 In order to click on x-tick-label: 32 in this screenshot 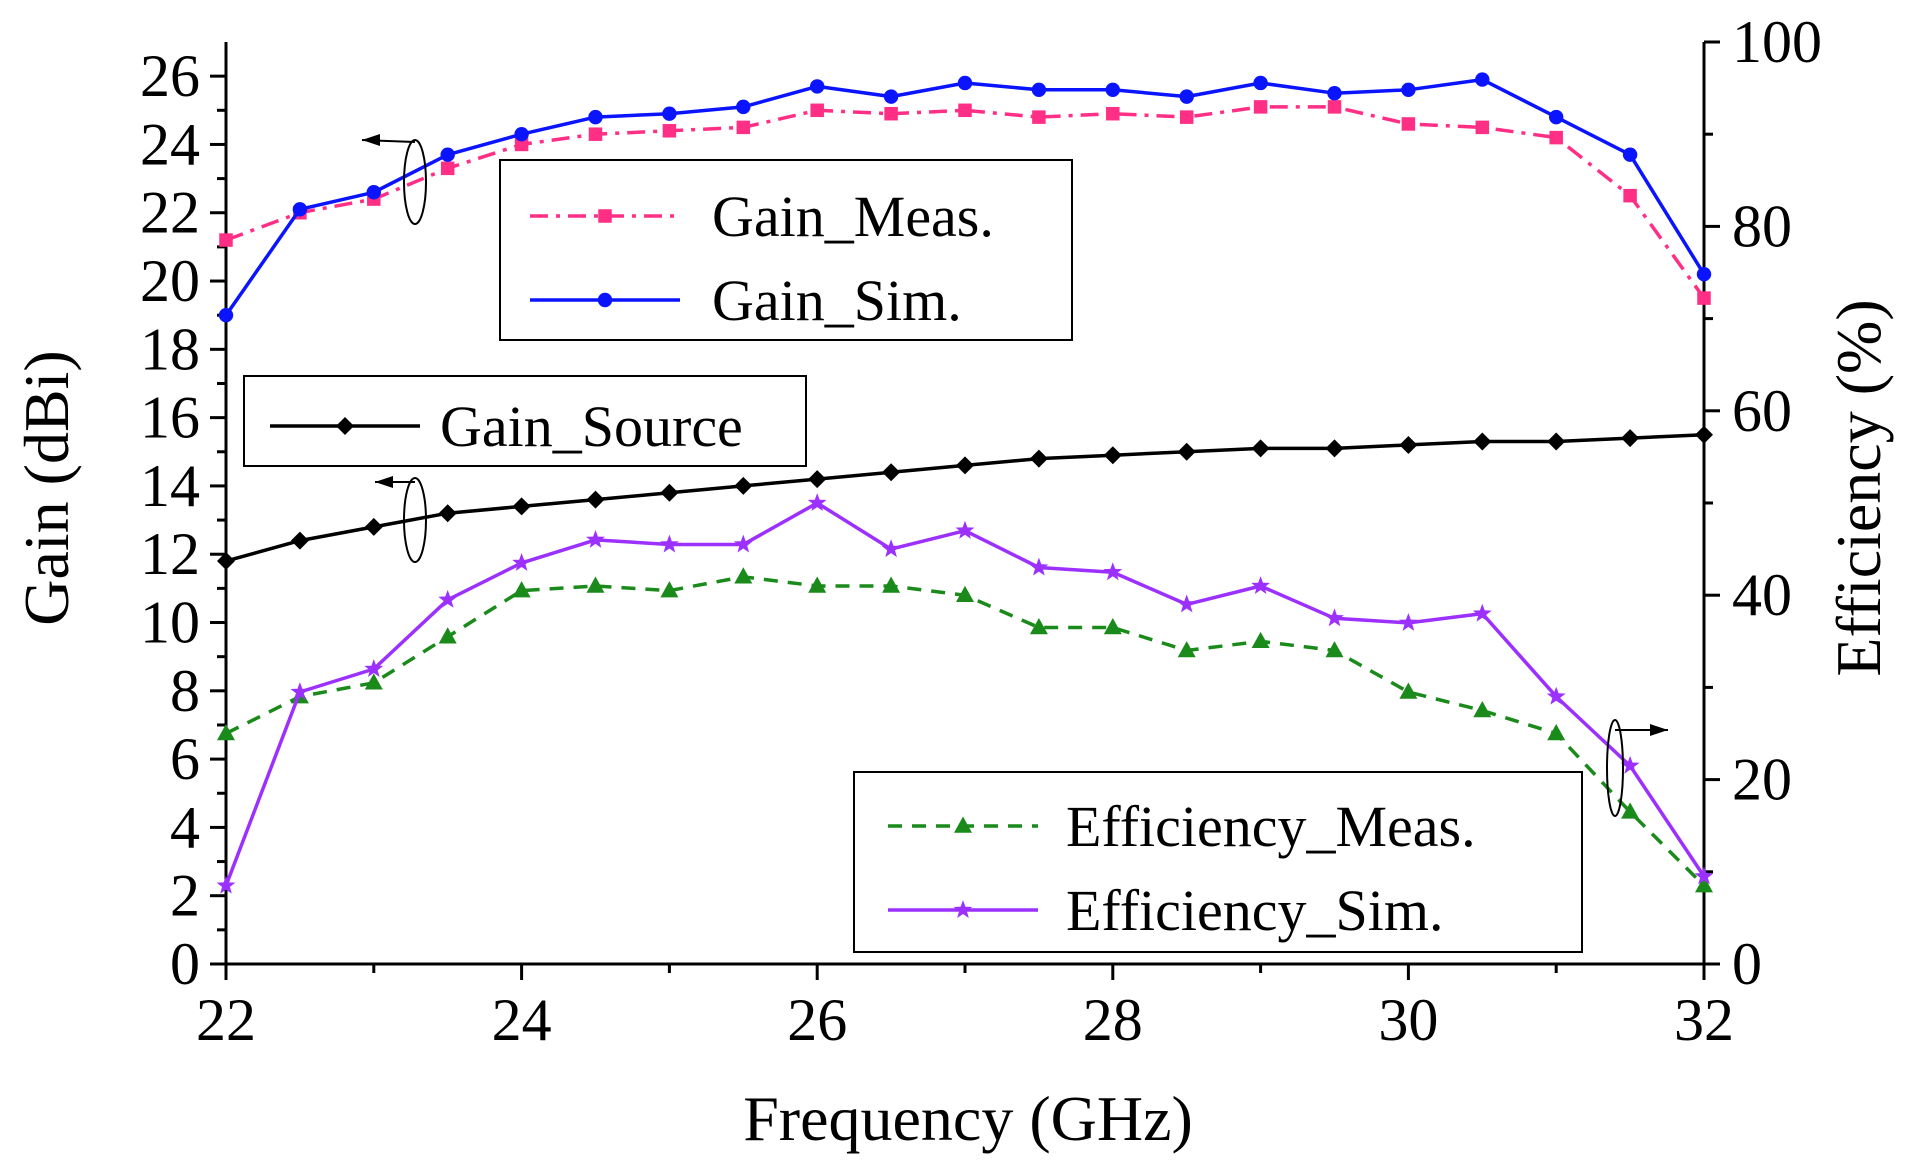, I will do `click(1704, 1020)`.